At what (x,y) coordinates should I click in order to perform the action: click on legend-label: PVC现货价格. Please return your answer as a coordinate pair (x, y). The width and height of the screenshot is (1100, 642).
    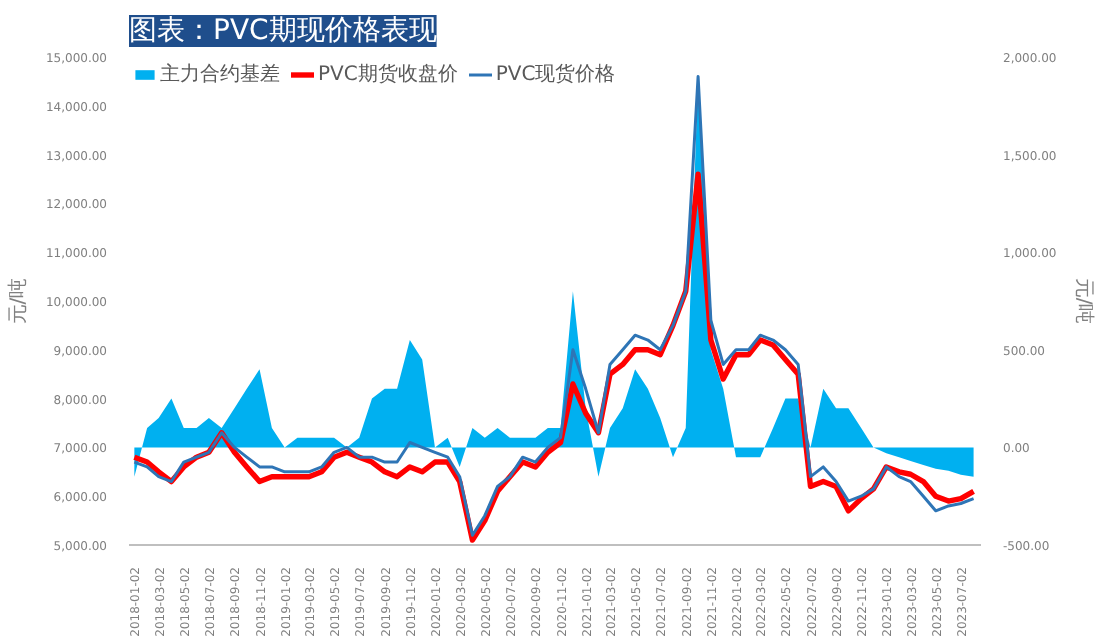
    Looking at the image, I should click on (555, 74).